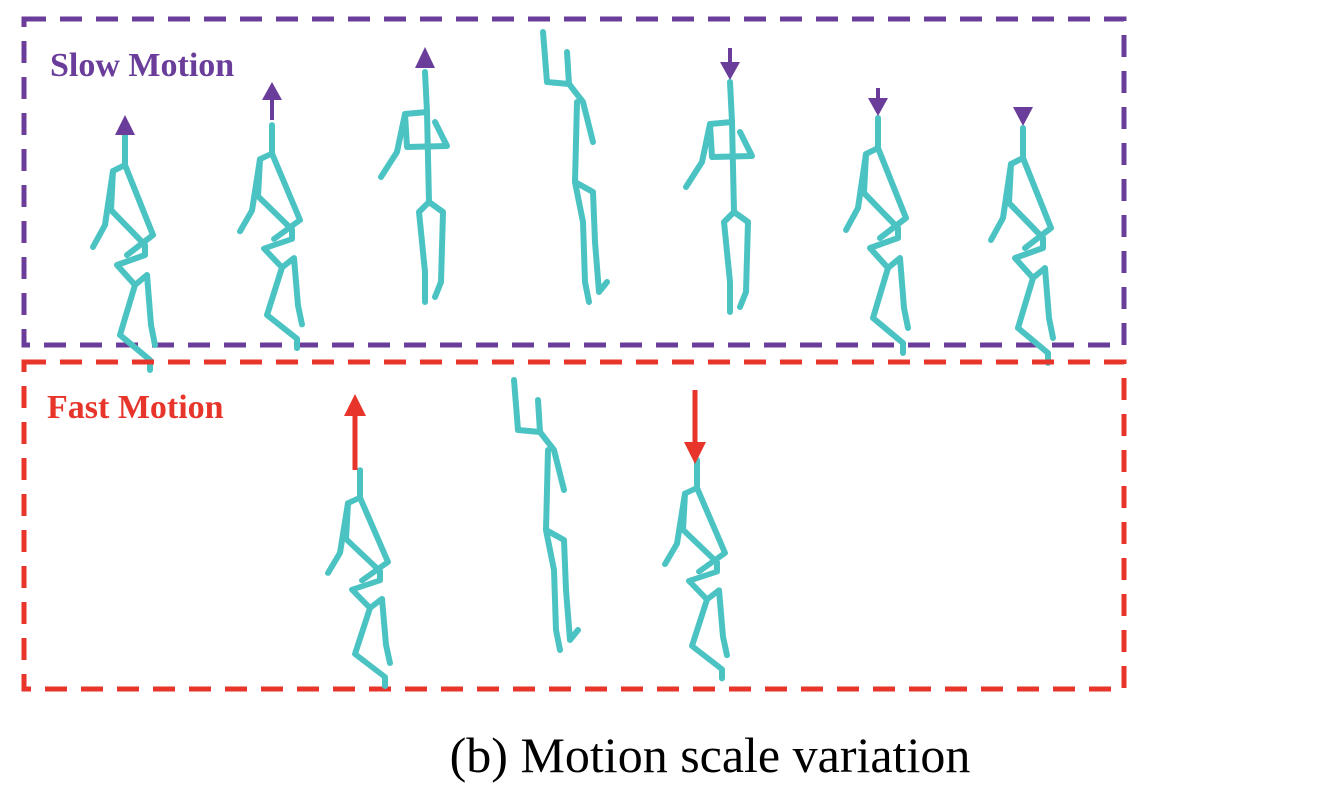 Image resolution: width=1320 pixels, height=806 pixels. Describe the element at coordinates (142, 65) in the screenshot. I see `slow-motion-label: Slow Motion` at that location.